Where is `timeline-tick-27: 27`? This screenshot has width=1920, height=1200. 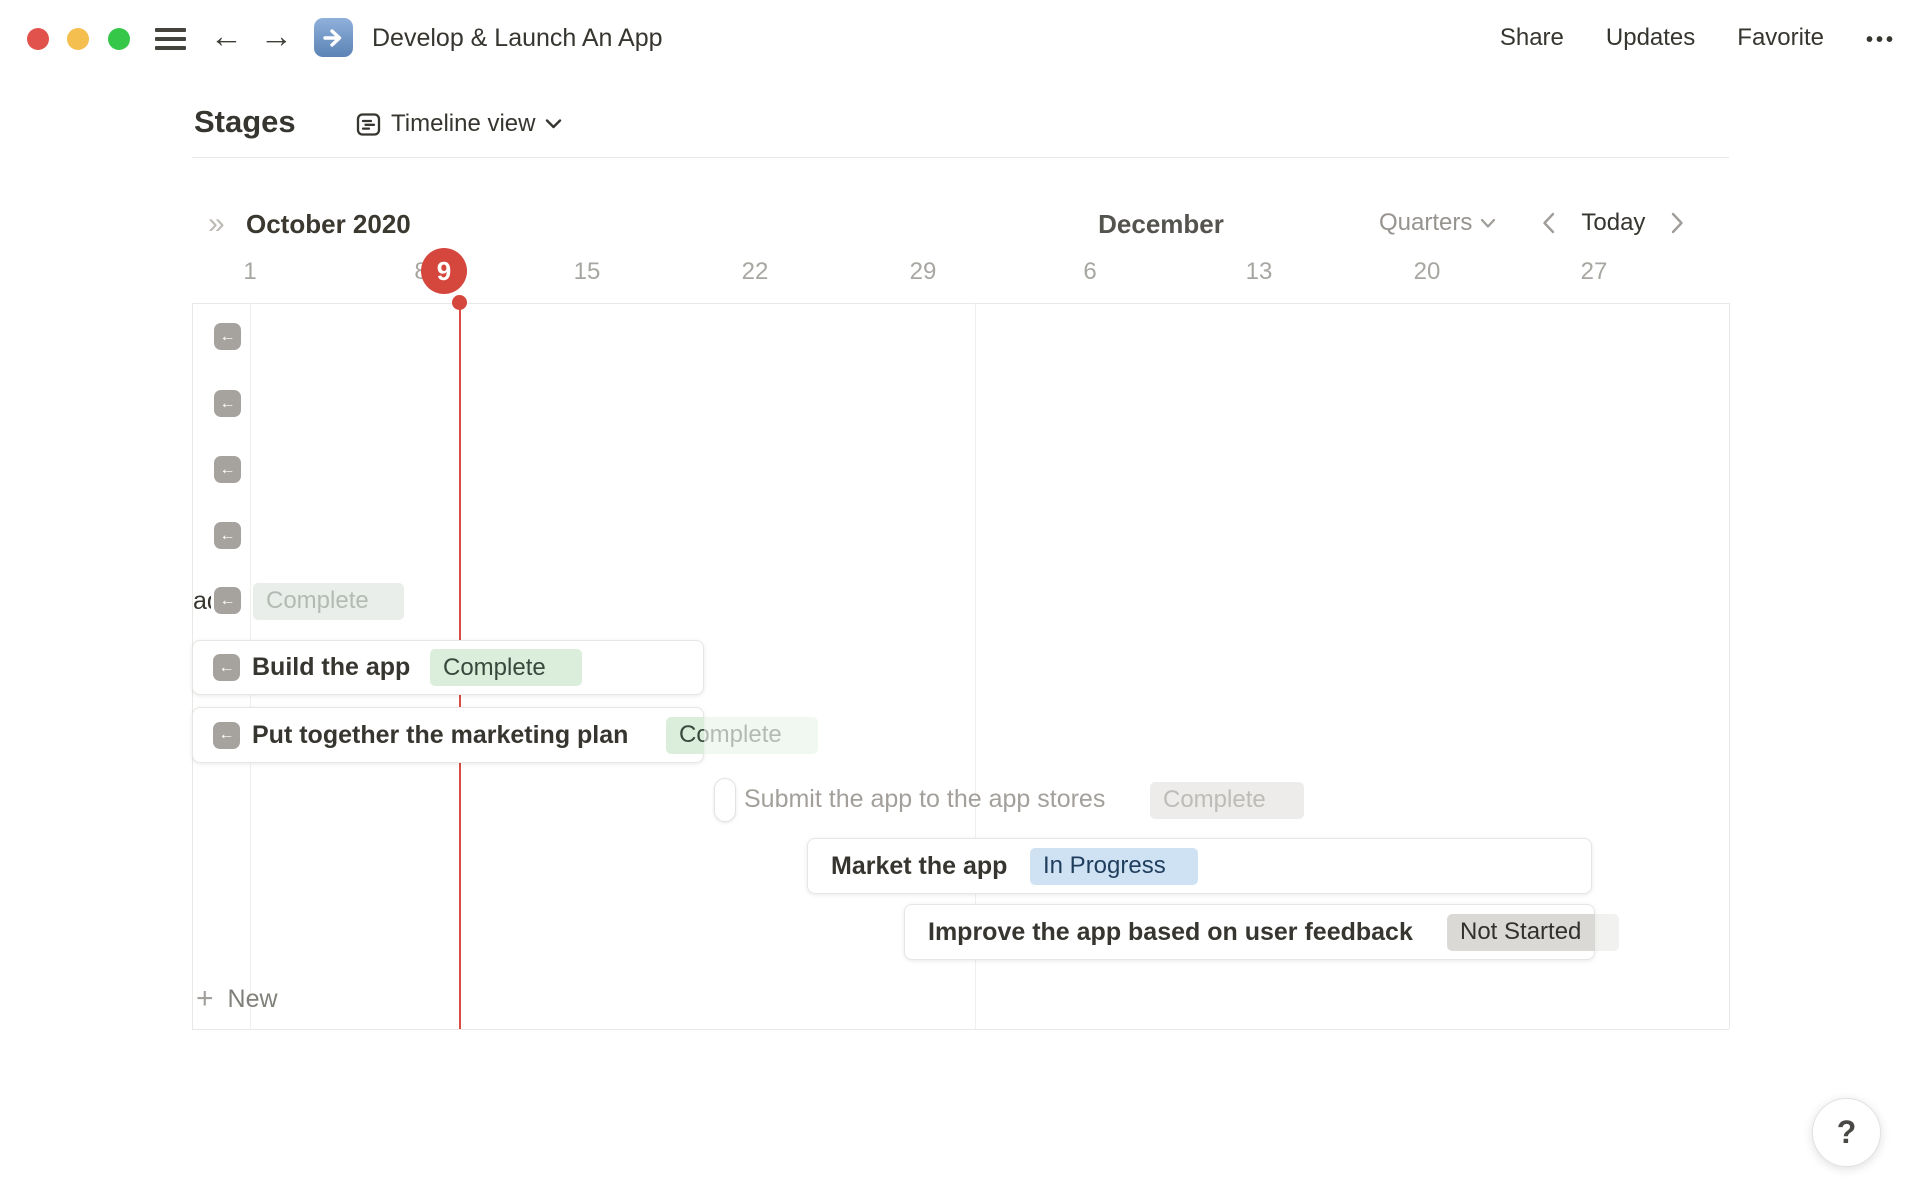
timeline-tick-27: 27 is located at coordinates (1594, 271).